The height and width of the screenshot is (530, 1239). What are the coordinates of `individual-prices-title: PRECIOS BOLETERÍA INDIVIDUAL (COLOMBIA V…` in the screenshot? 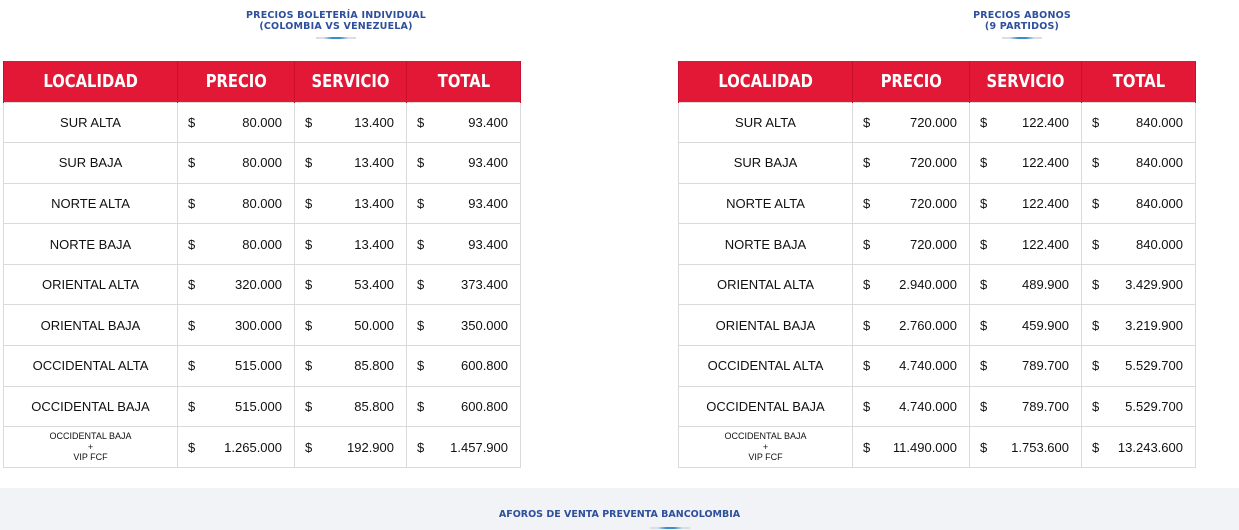 It's located at (336, 24).